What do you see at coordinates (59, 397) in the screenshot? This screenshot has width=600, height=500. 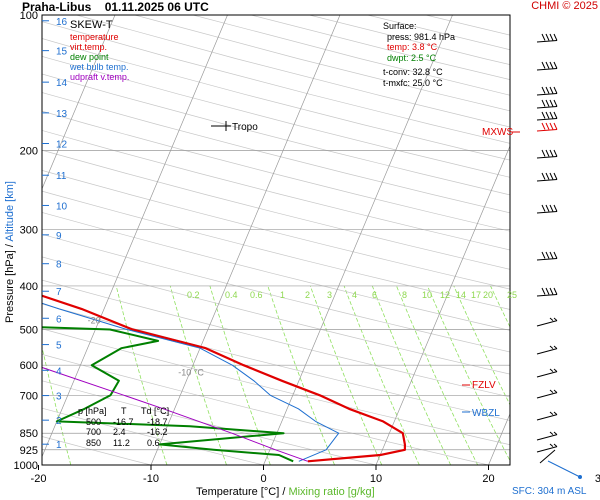 I see `altitude-tick-label: 3` at bounding box center [59, 397].